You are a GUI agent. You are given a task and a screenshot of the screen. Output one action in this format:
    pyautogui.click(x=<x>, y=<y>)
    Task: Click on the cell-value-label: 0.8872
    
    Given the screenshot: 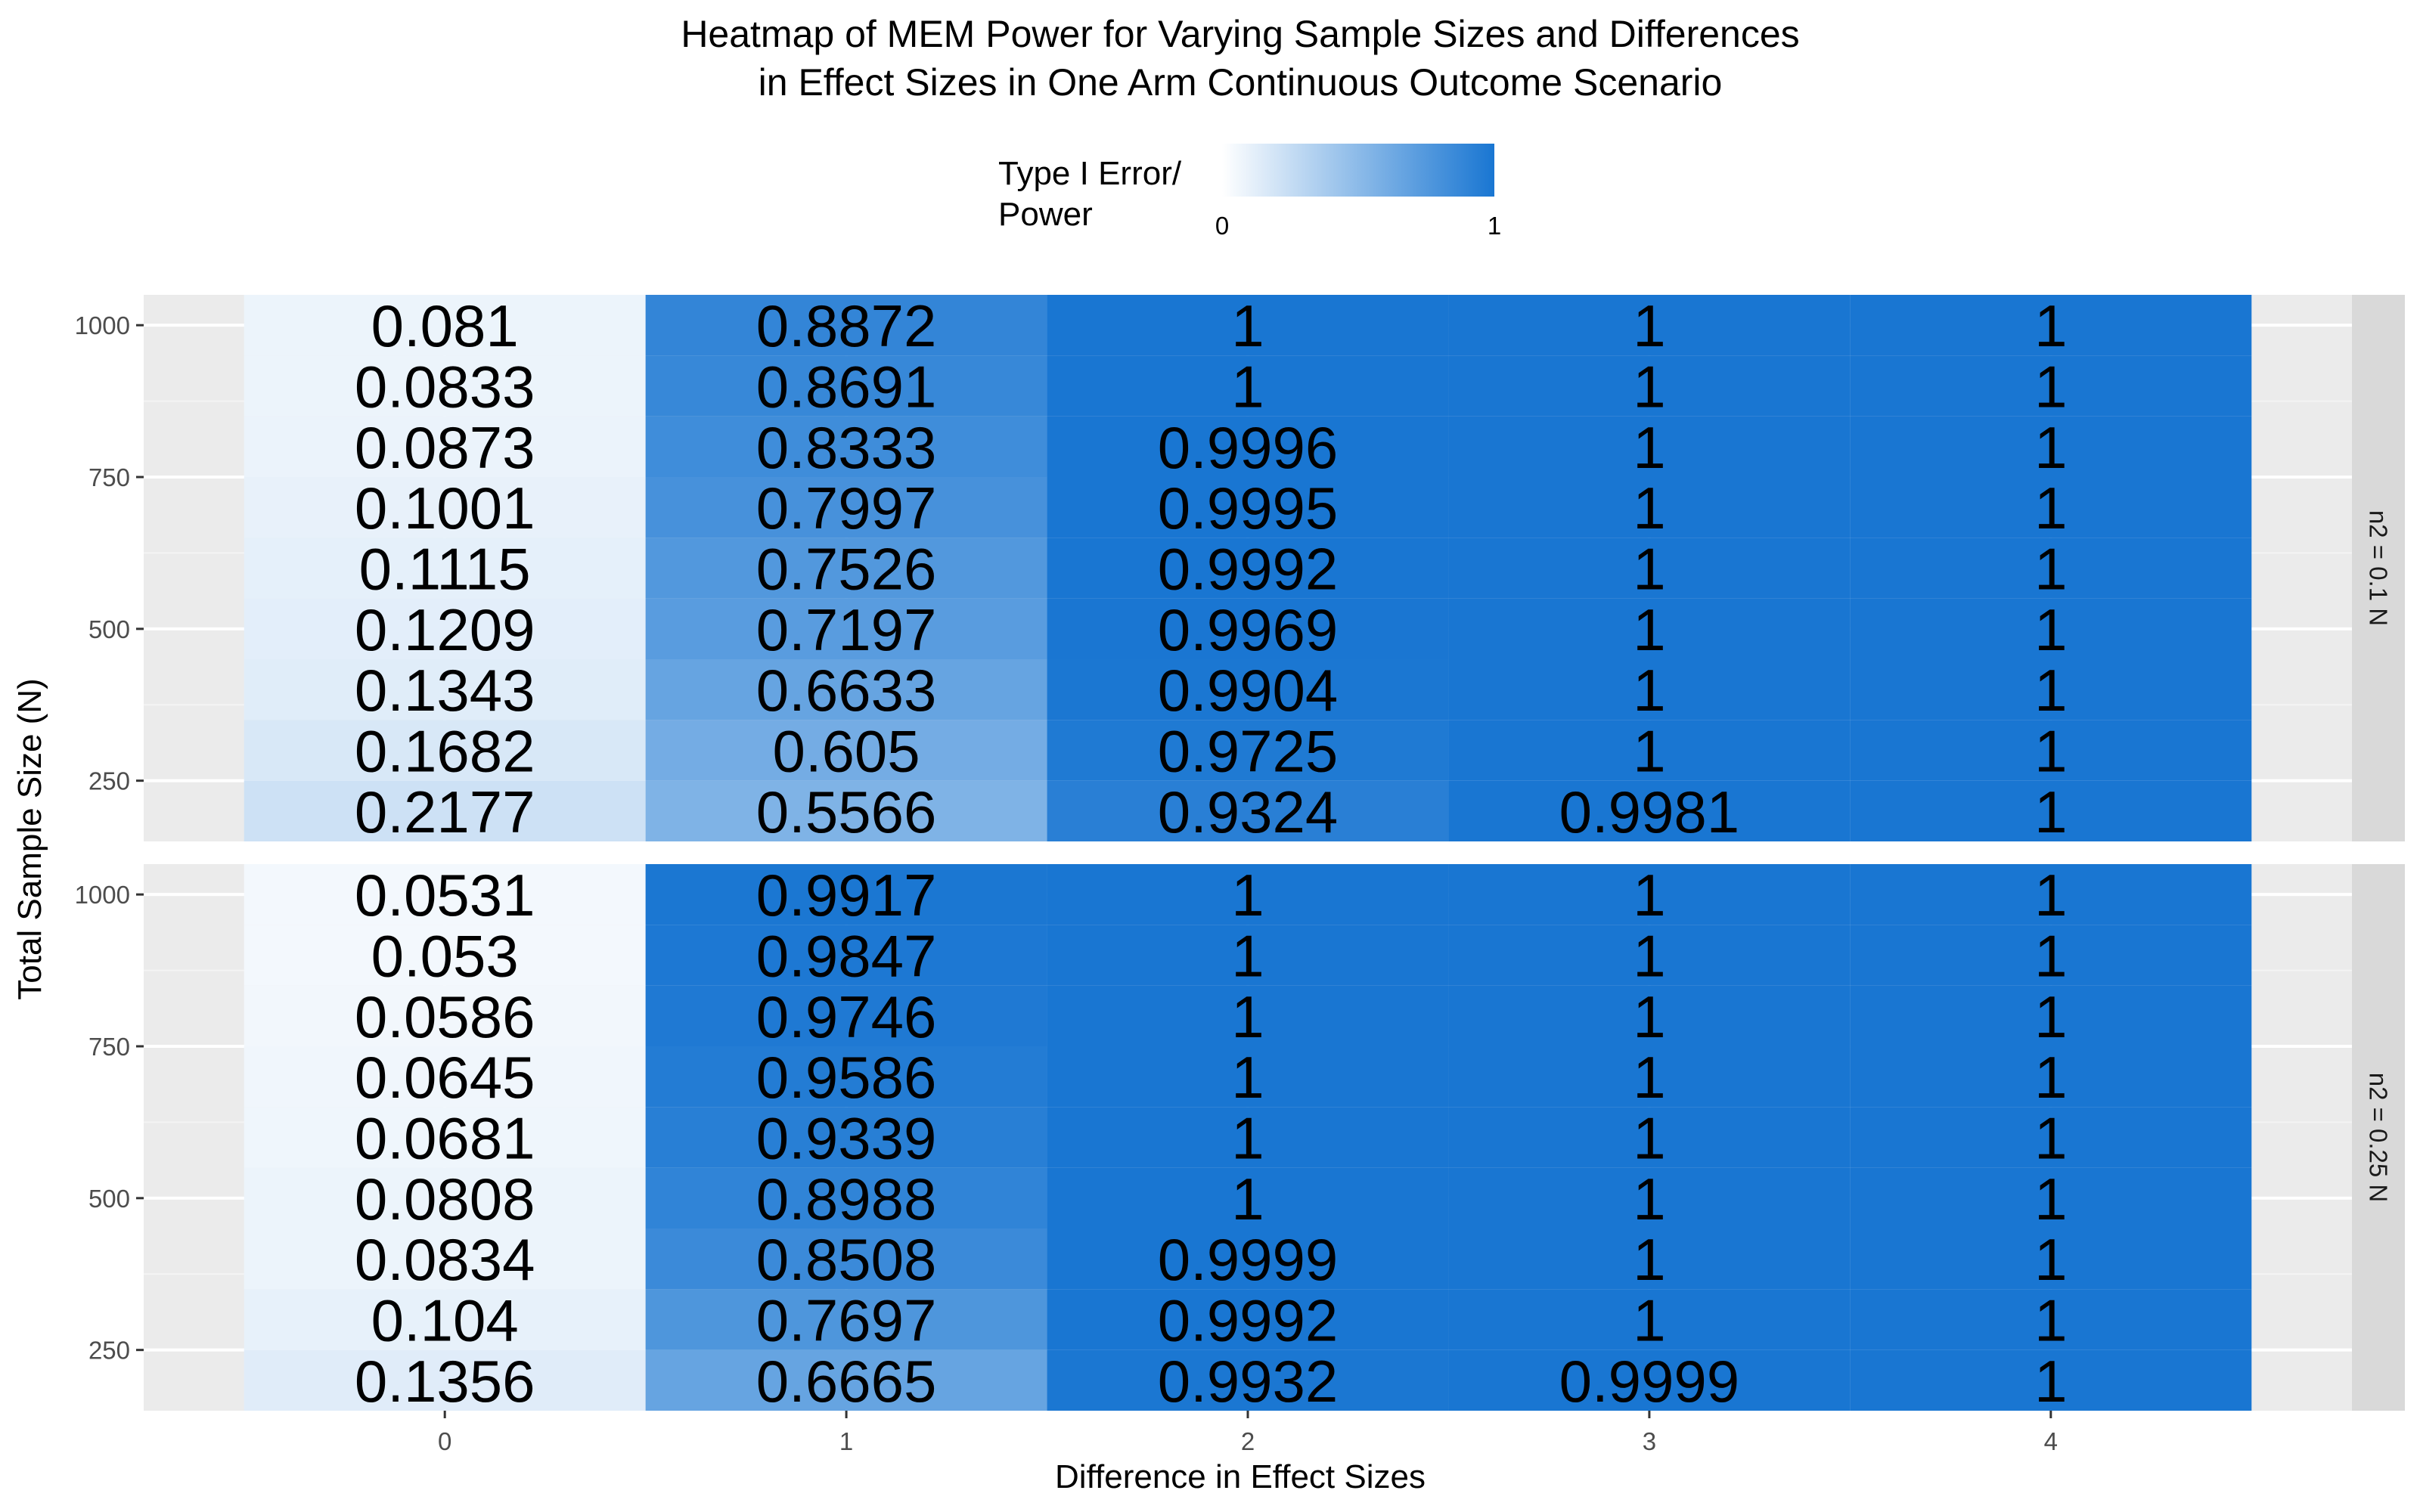 What is the action you would take?
    pyautogui.click(x=846, y=326)
    